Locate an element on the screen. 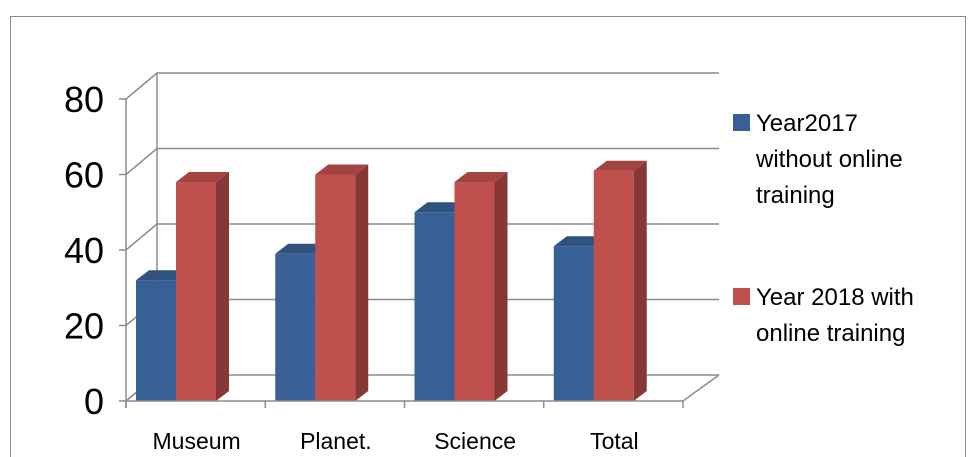 This screenshot has width=968, height=457. legend-entry: Year 2018 with online training is located at coordinates (823, 315).